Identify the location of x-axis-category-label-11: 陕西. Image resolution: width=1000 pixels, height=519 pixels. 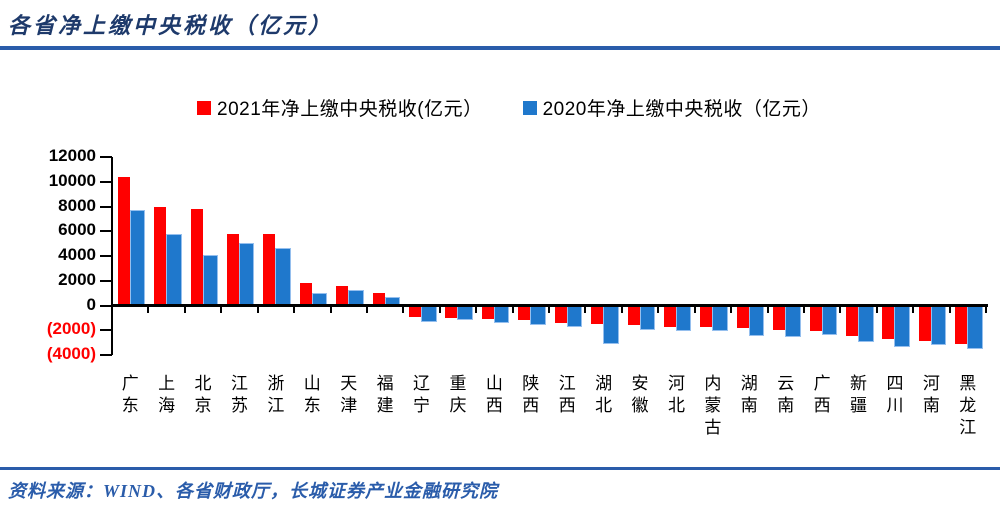
(531, 395).